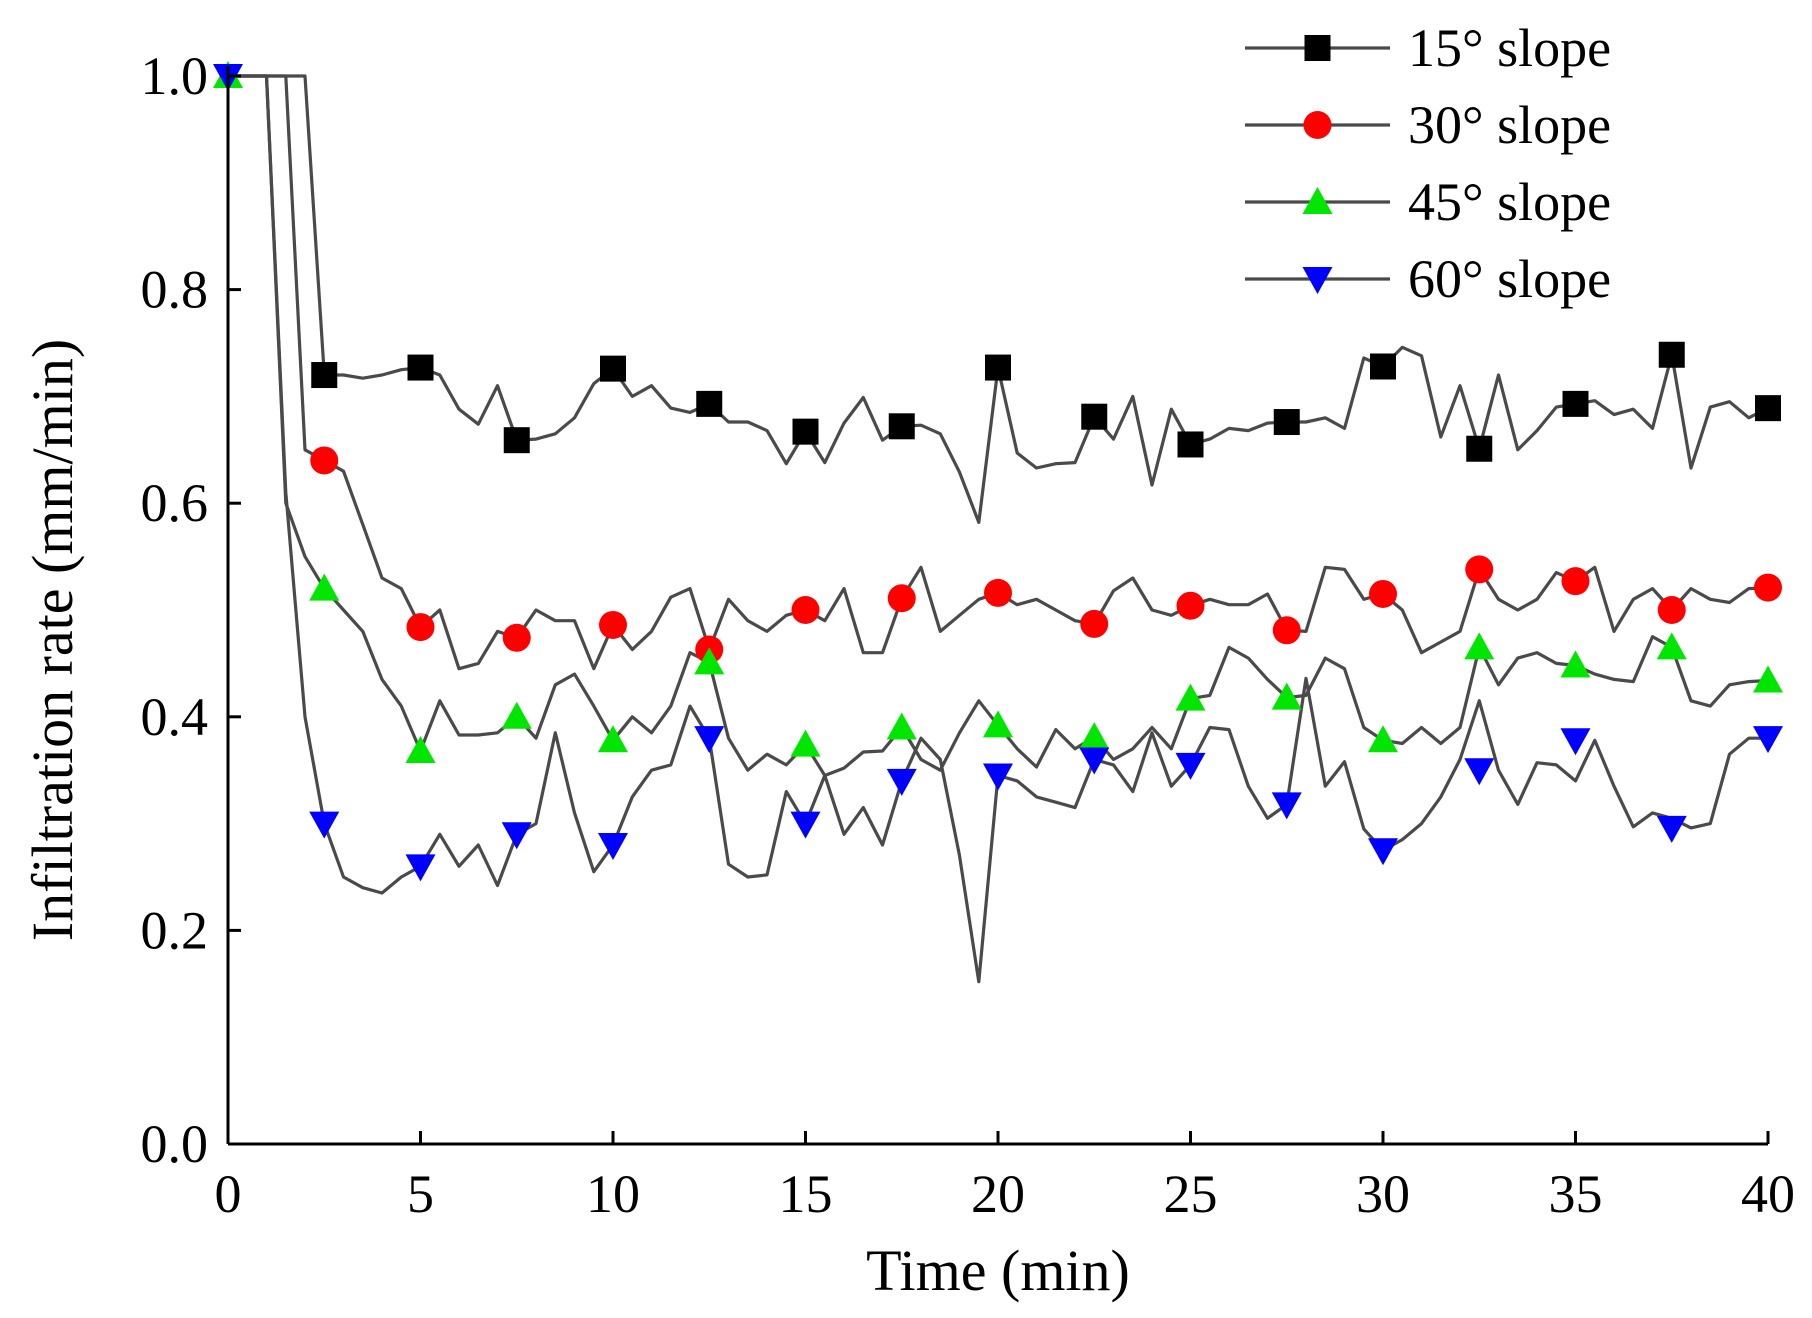 The width and height of the screenshot is (1812, 1318). What do you see at coordinates (1509, 279) in the screenshot?
I see `legend-label: 60° slope` at bounding box center [1509, 279].